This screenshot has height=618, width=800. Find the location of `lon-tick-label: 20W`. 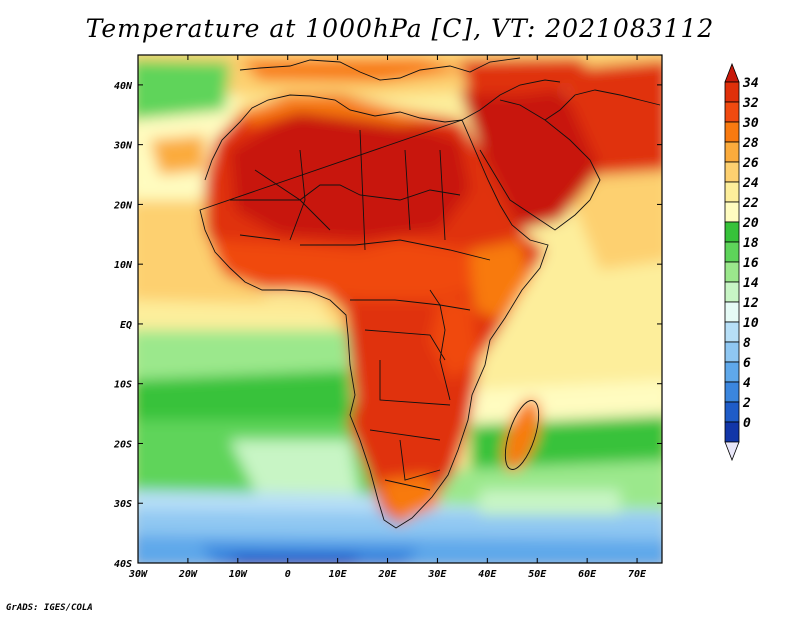

lon-tick-label: 20W is located at coordinates (188, 574).